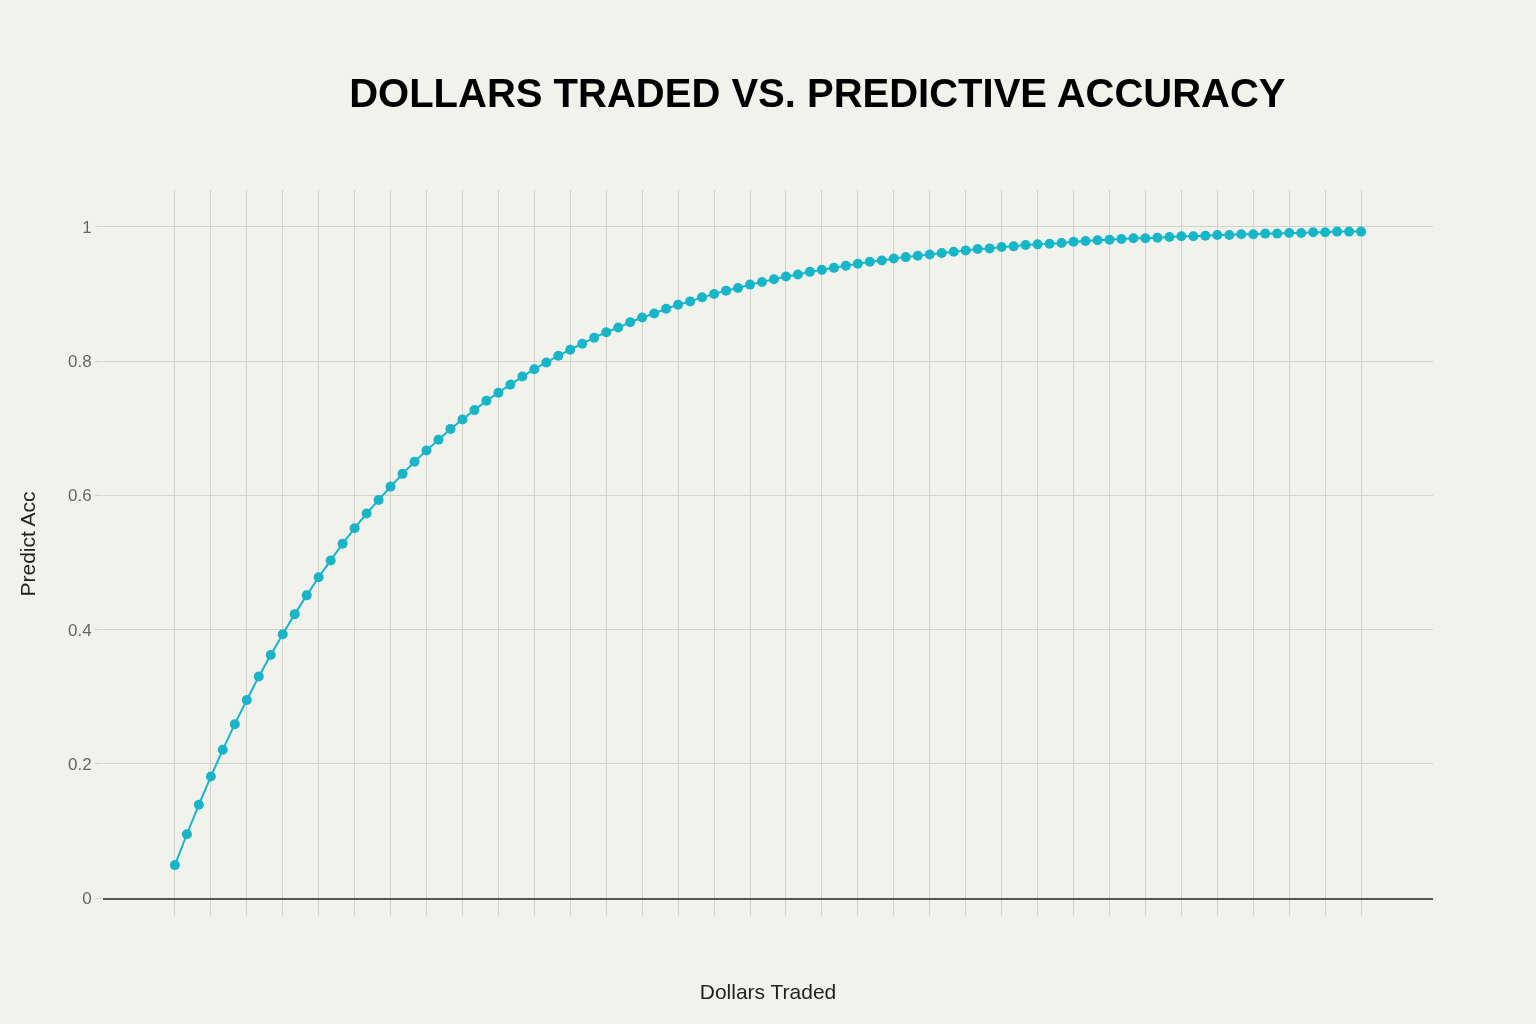 The image size is (1536, 1024). Describe the element at coordinates (79, 362) in the screenshot. I see `y-tick-label: 0.8` at that location.